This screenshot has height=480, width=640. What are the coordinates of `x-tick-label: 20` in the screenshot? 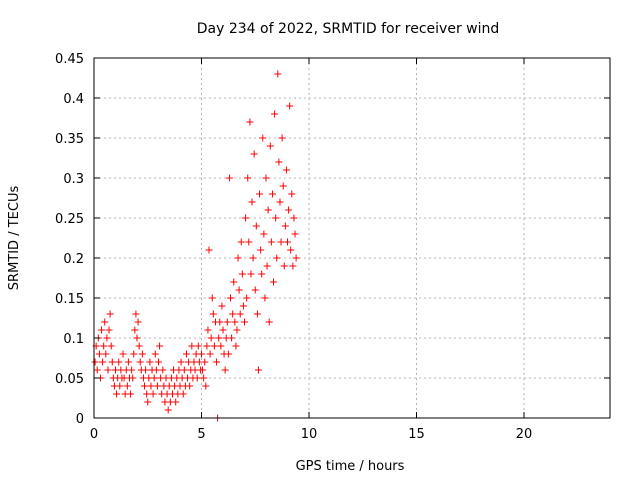 It's located at (524, 434).